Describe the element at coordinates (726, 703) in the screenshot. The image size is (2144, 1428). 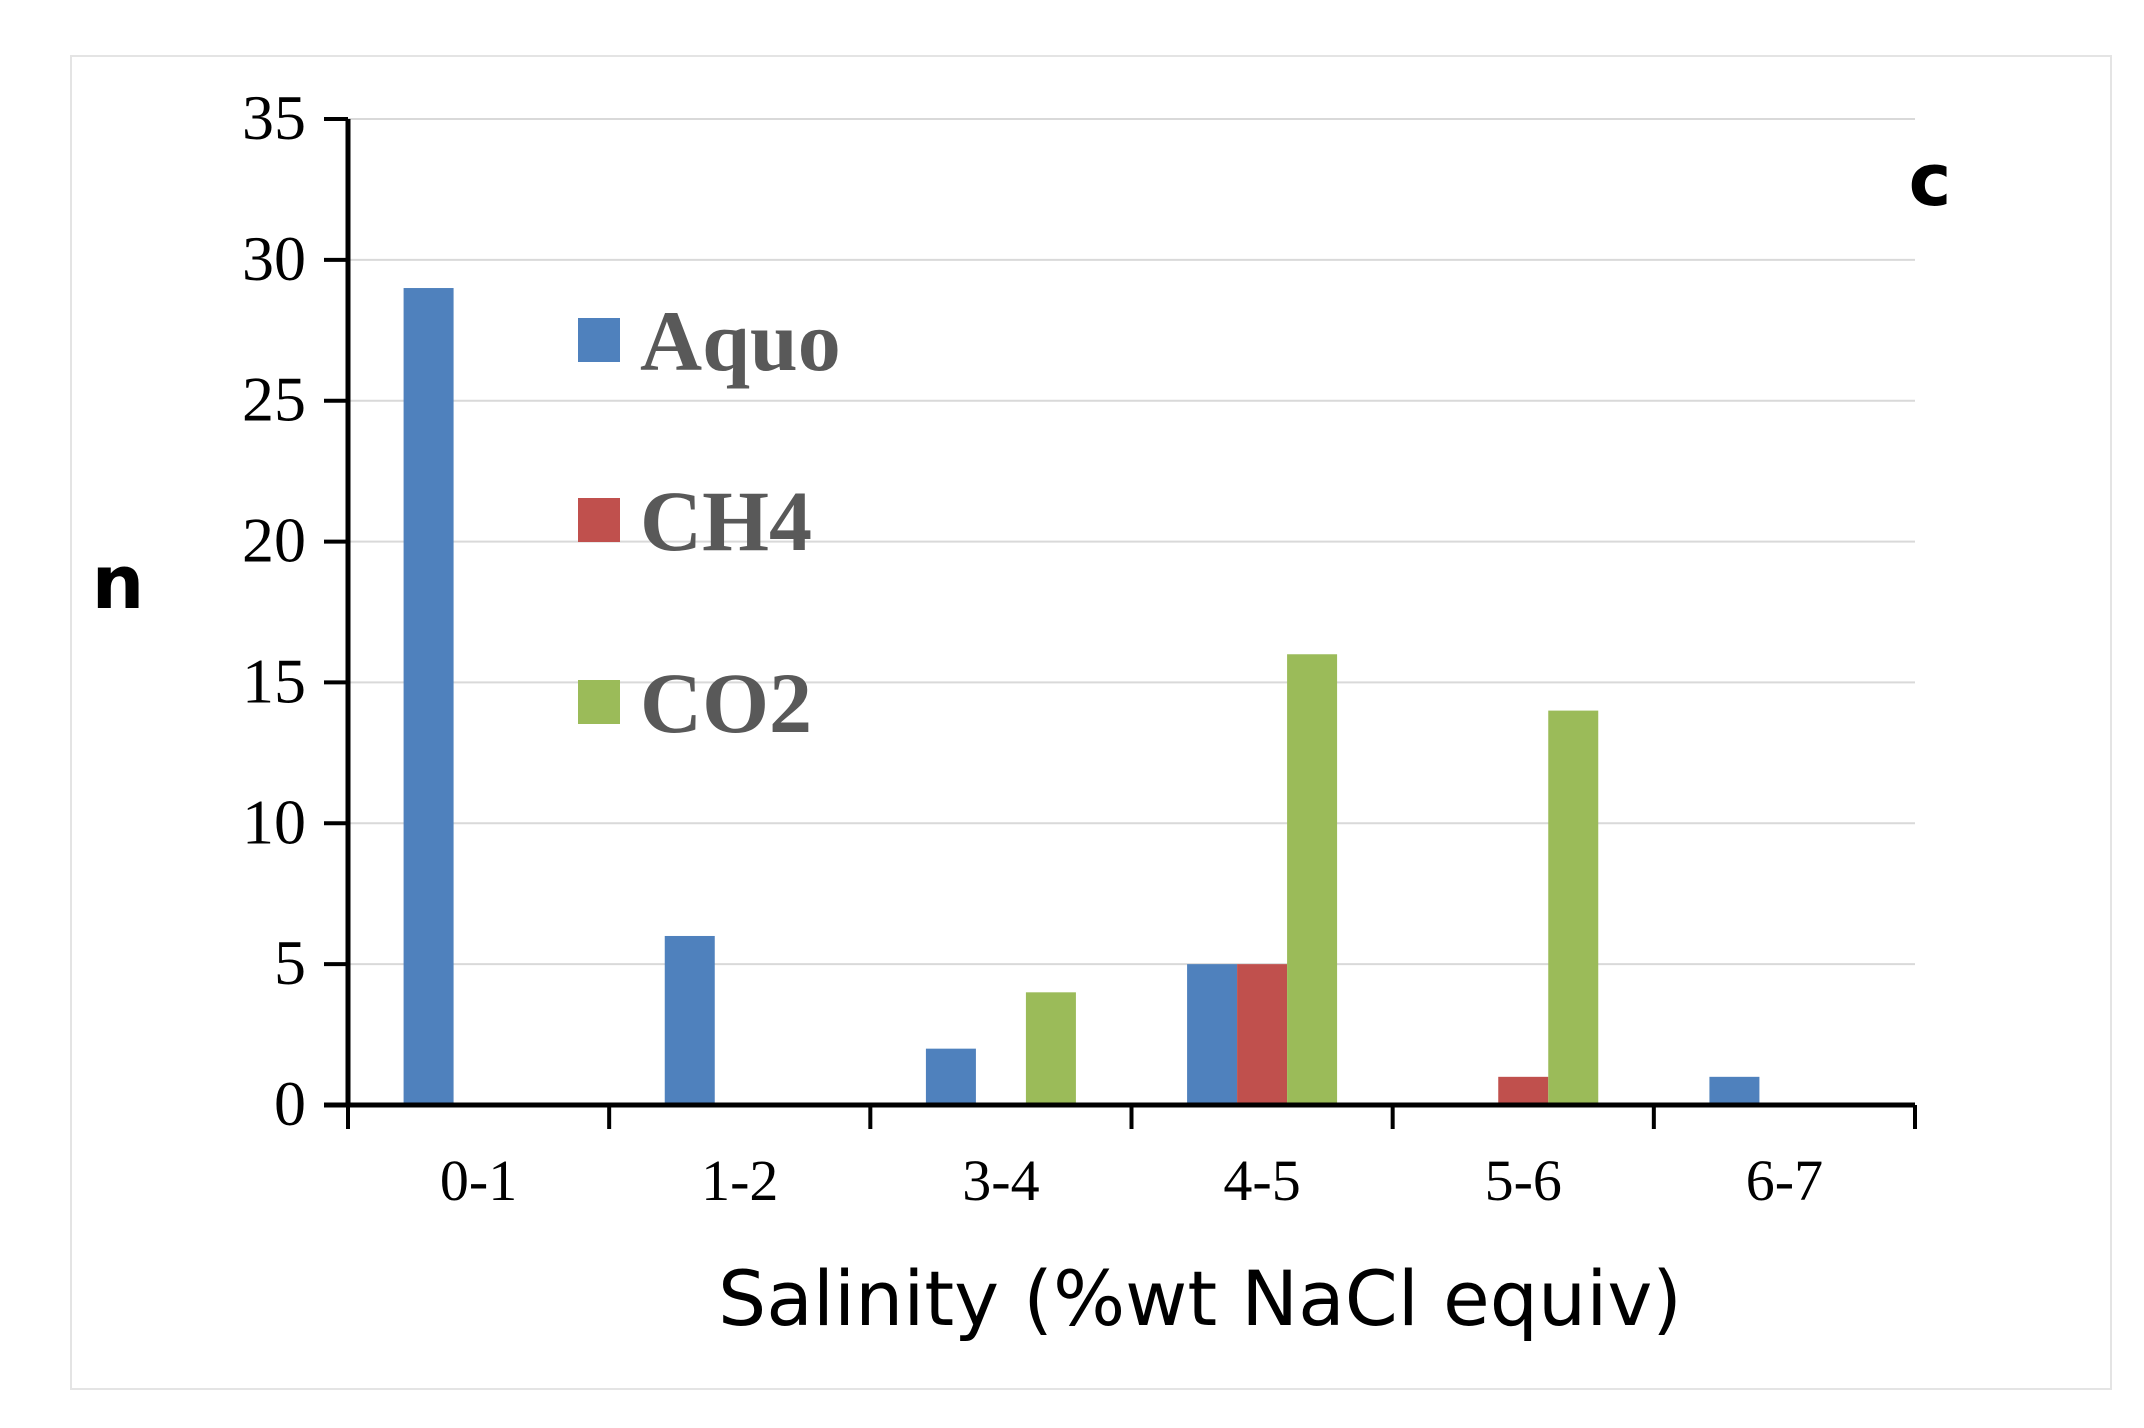
I see `legend-label-co2: CO2` at that location.